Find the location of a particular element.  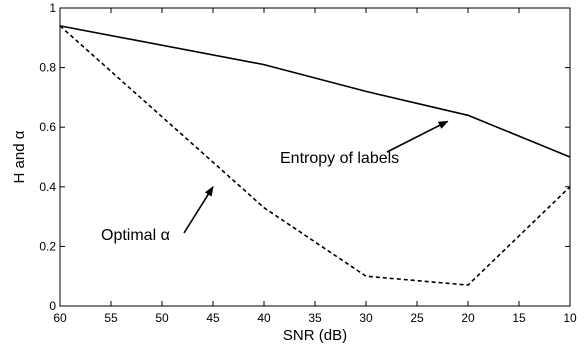

y-tick-label: 0 is located at coordinates (52, 306).